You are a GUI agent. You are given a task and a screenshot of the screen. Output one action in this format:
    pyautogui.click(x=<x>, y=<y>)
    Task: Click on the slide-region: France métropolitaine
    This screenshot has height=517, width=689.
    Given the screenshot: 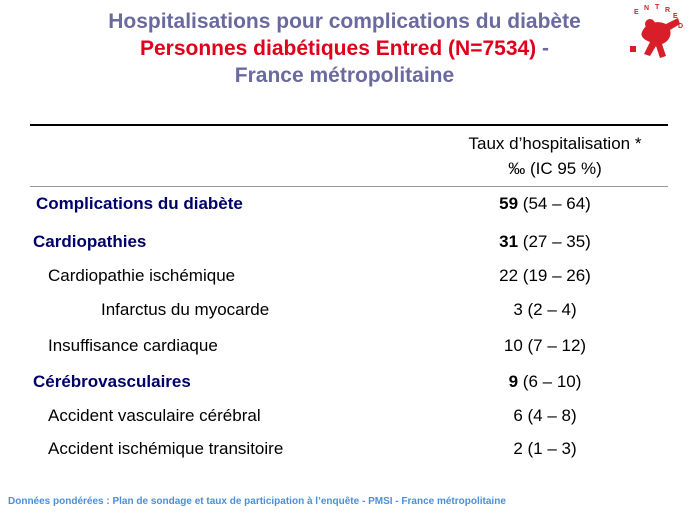 What is the action you would take?
    pyautogui.click(x=344, y=75)
    